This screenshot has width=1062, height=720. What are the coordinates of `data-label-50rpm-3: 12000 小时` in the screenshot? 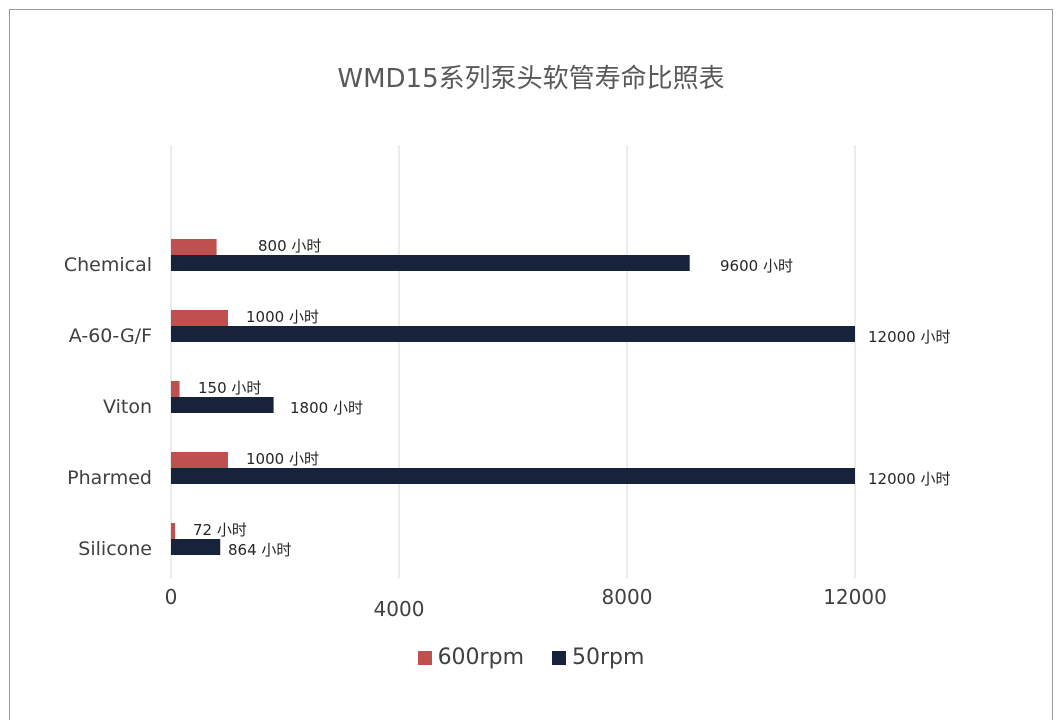 It's located at (909, 479).